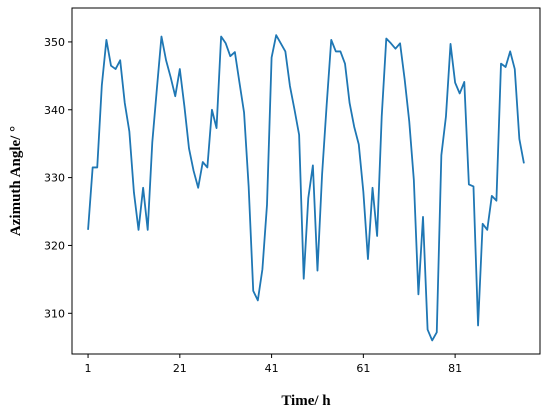 The width and height of the screenshot is (550, 415). Describe the element at coordinates (88, 368) in the screenshot. I see `x-tick-label: 1` at that location.